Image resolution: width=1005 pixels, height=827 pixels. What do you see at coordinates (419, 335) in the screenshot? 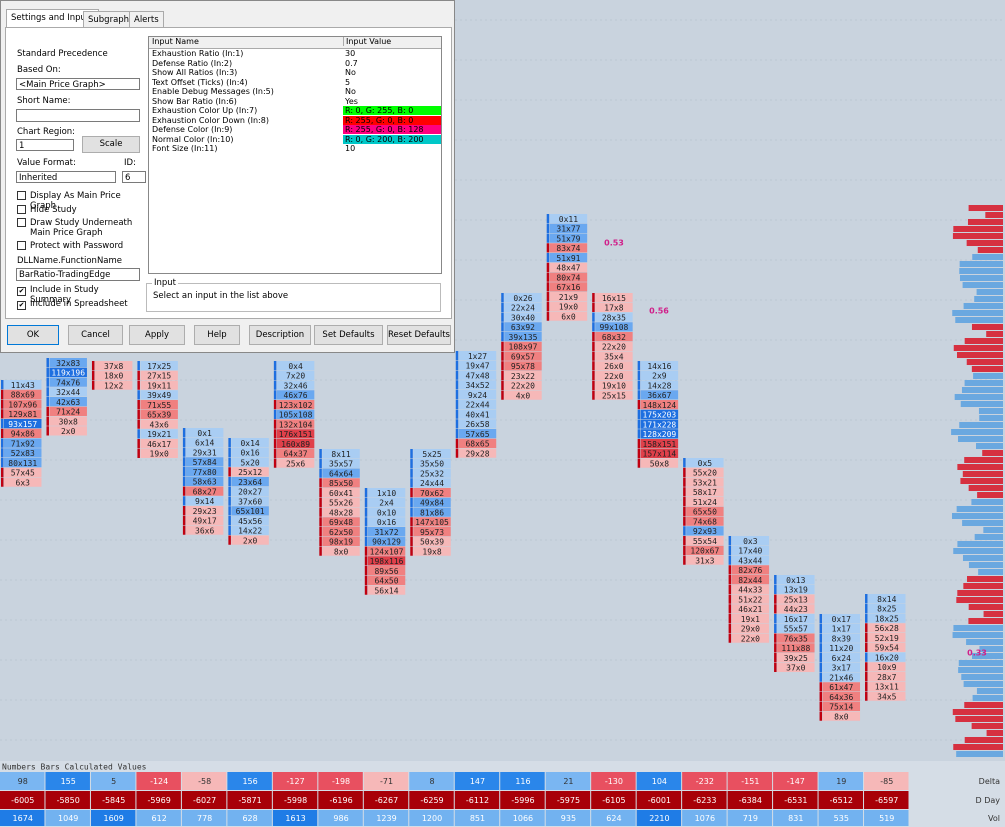
I see `button: Reset Defaults` at bounding box center [419, 335].